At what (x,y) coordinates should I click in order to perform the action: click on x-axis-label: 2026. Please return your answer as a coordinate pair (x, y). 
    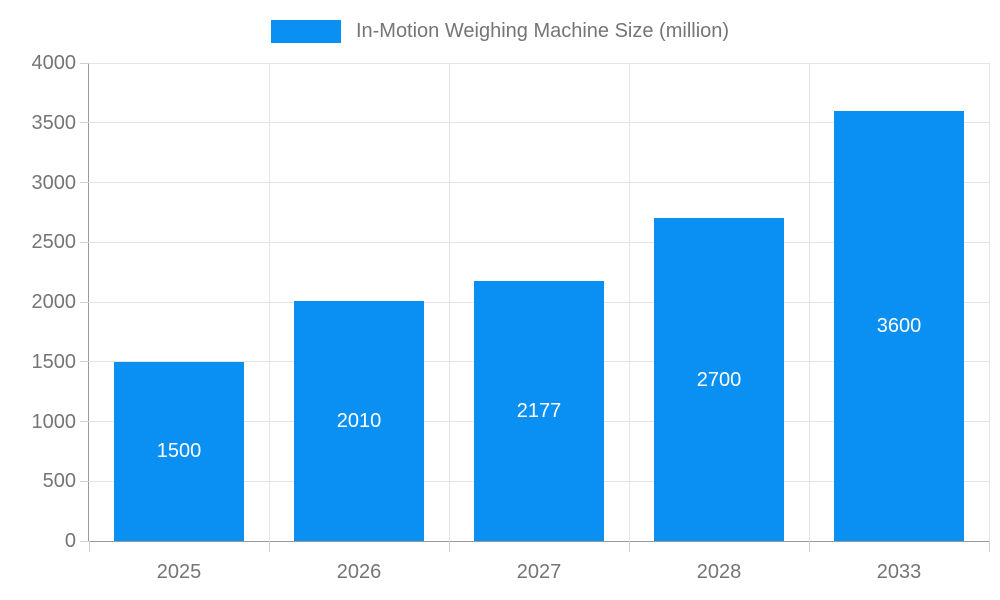
    Looking at the image, I should click on (359, 572).